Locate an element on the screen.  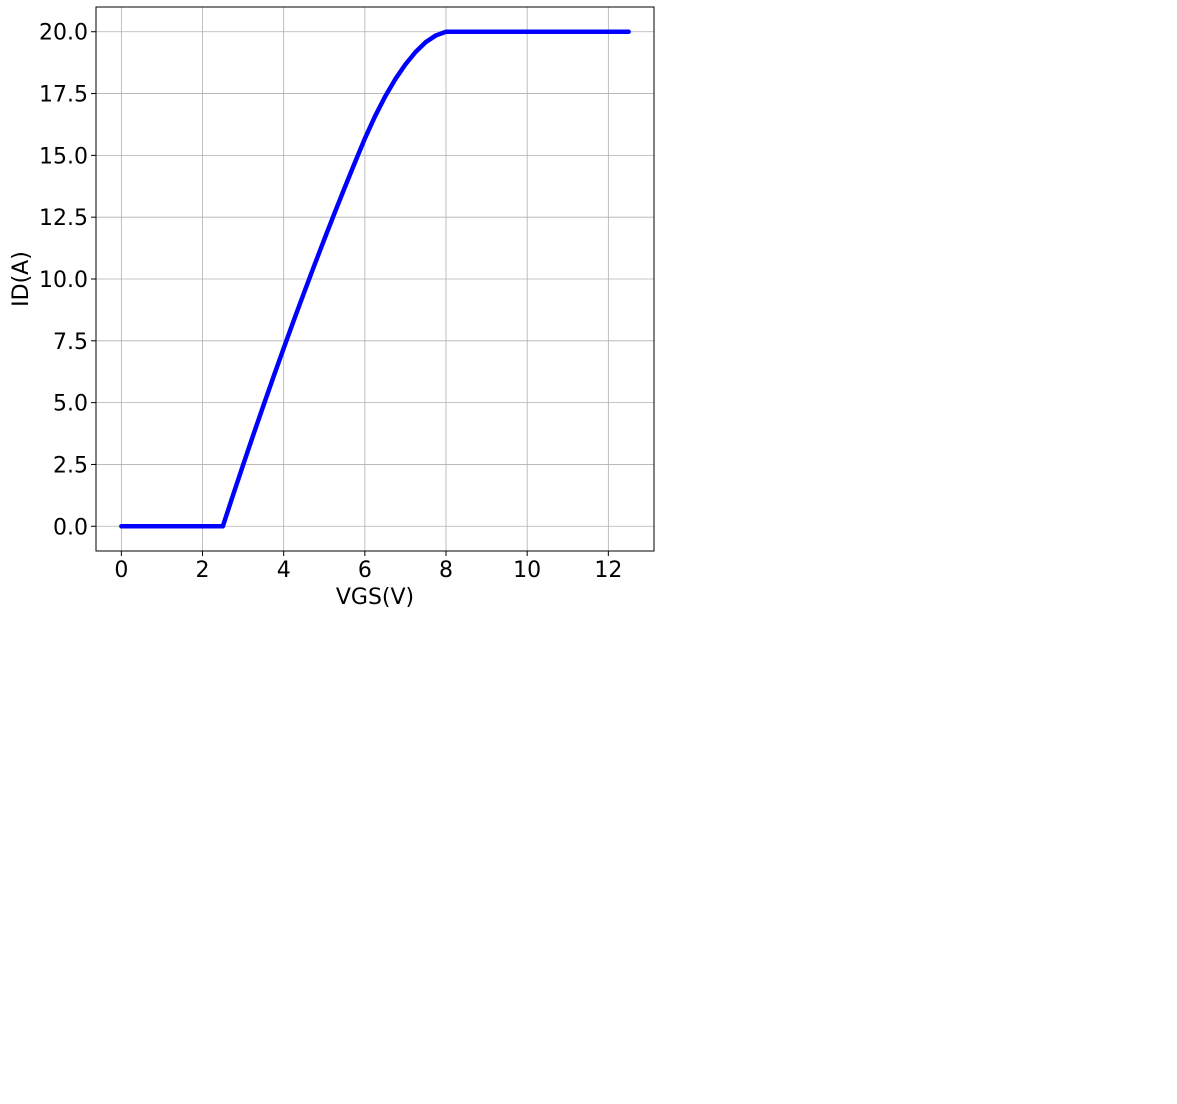
y-tick-label: 15.0 is located at coordinates (63, 156).